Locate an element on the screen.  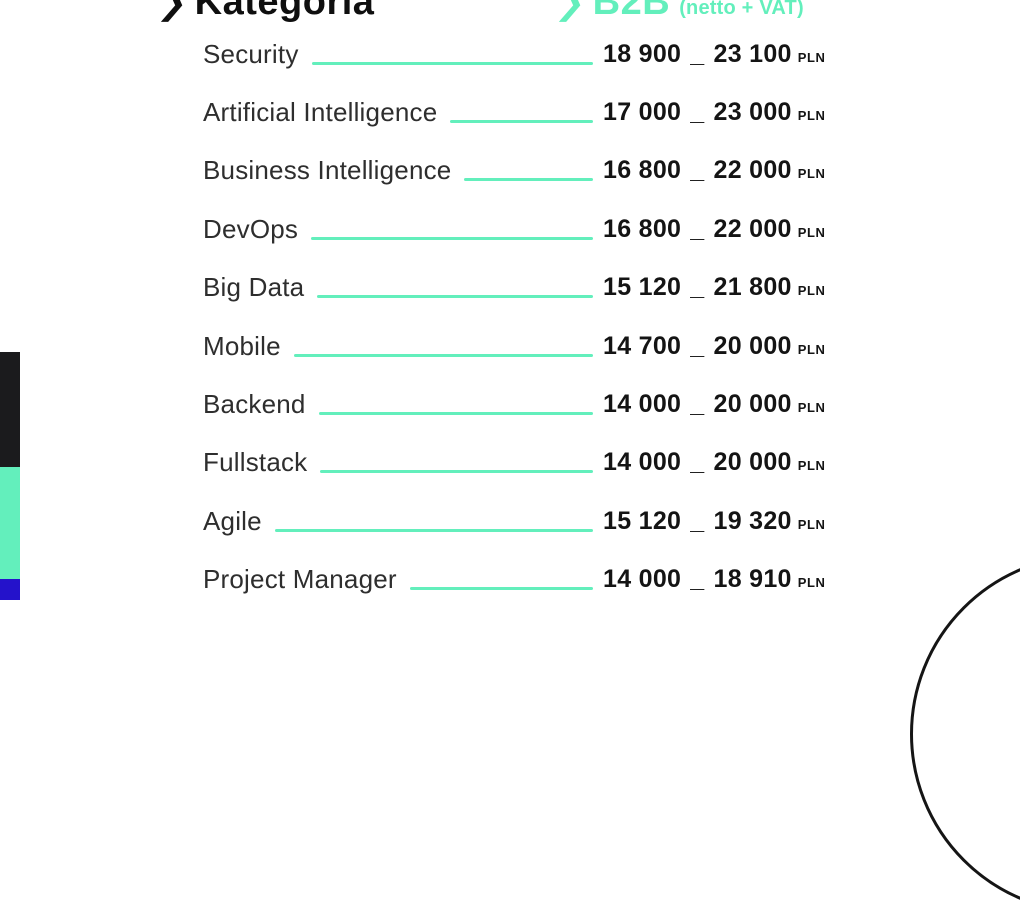
category-label: Security is located at coordinates (251, 53).